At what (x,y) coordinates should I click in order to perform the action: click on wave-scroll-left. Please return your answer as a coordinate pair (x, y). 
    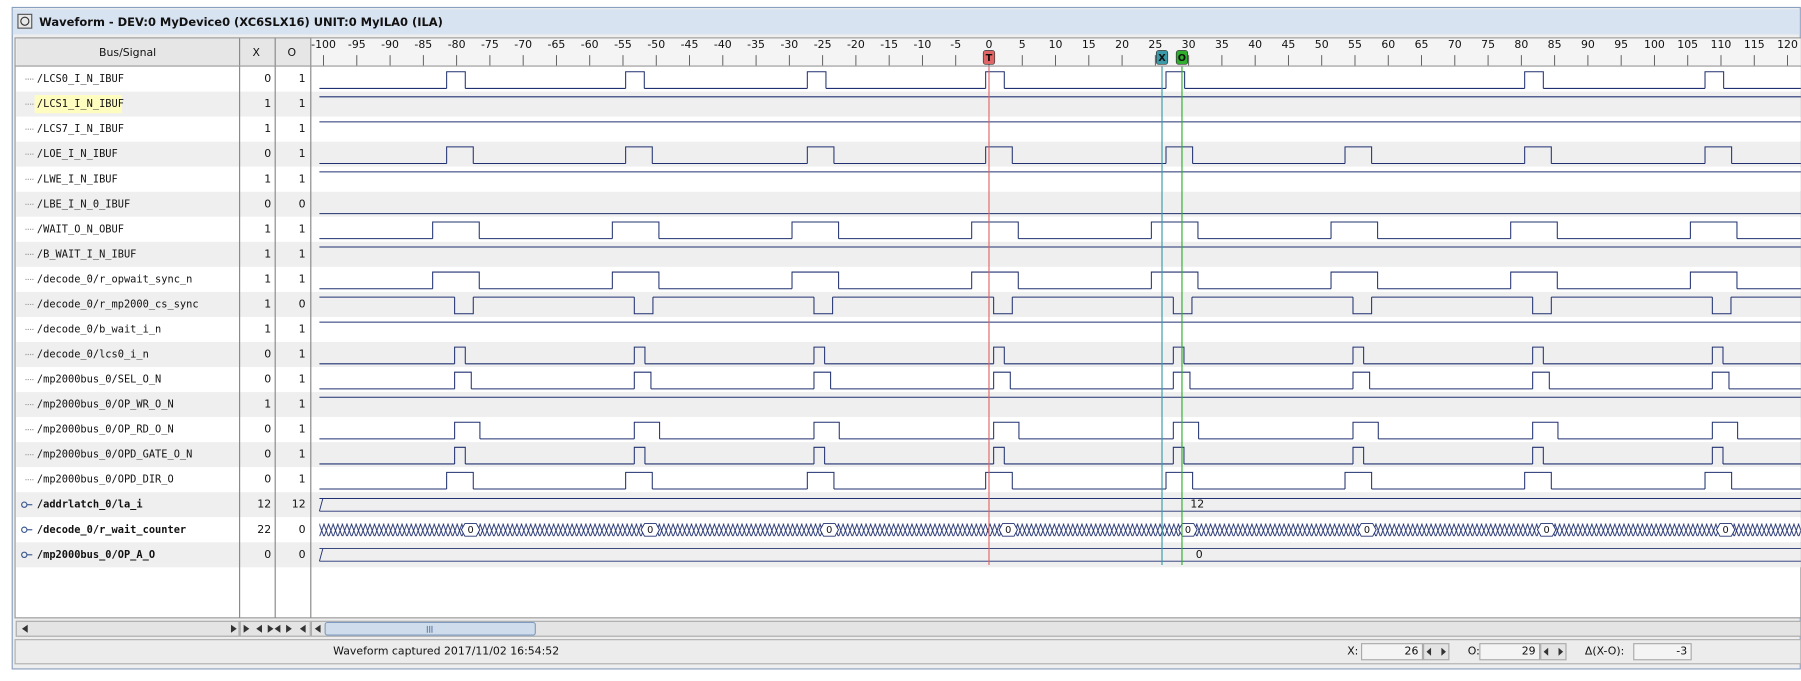
    Looking at the image, I should click on (317, 628).